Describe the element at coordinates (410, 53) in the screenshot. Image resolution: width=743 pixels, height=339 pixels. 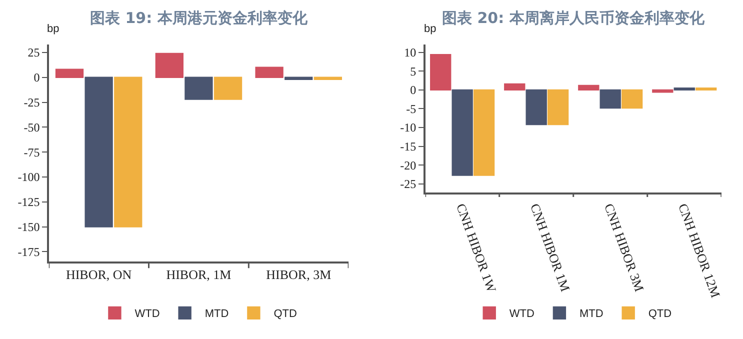
I see `y-tick-label: 10` at that location.